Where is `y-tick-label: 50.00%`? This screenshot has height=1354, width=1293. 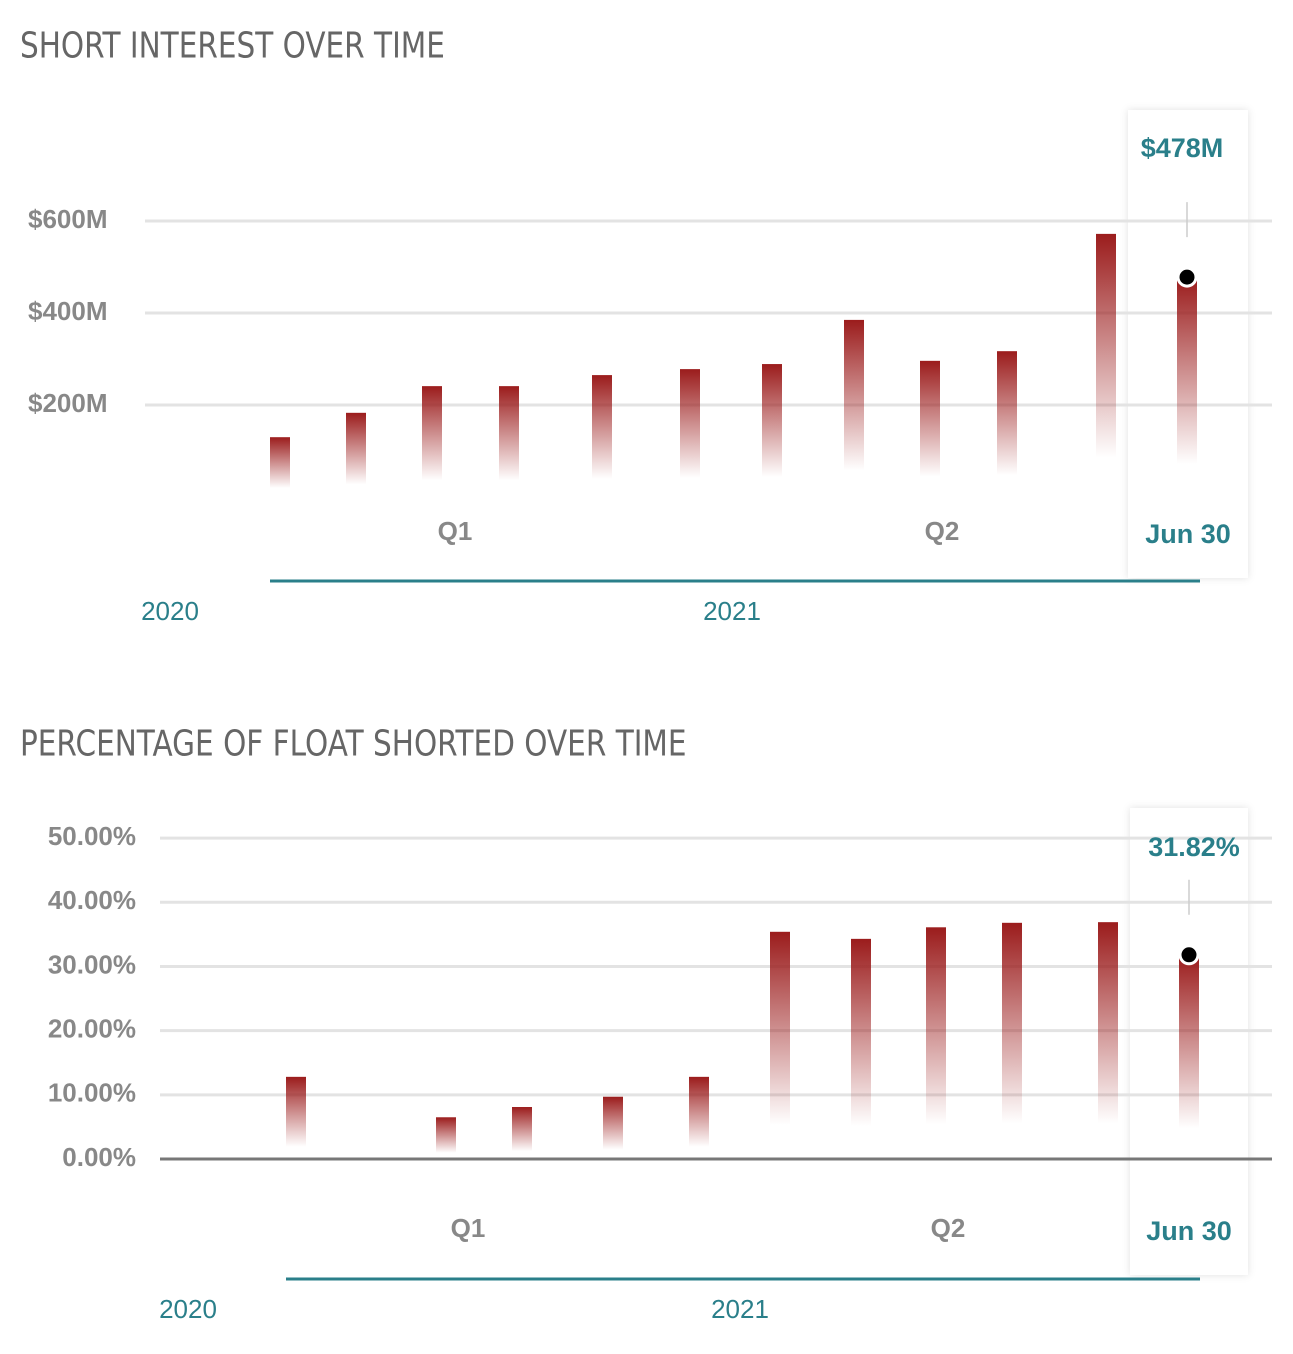
y-tick-label: 50.00% is located at coordinates (92, 836).